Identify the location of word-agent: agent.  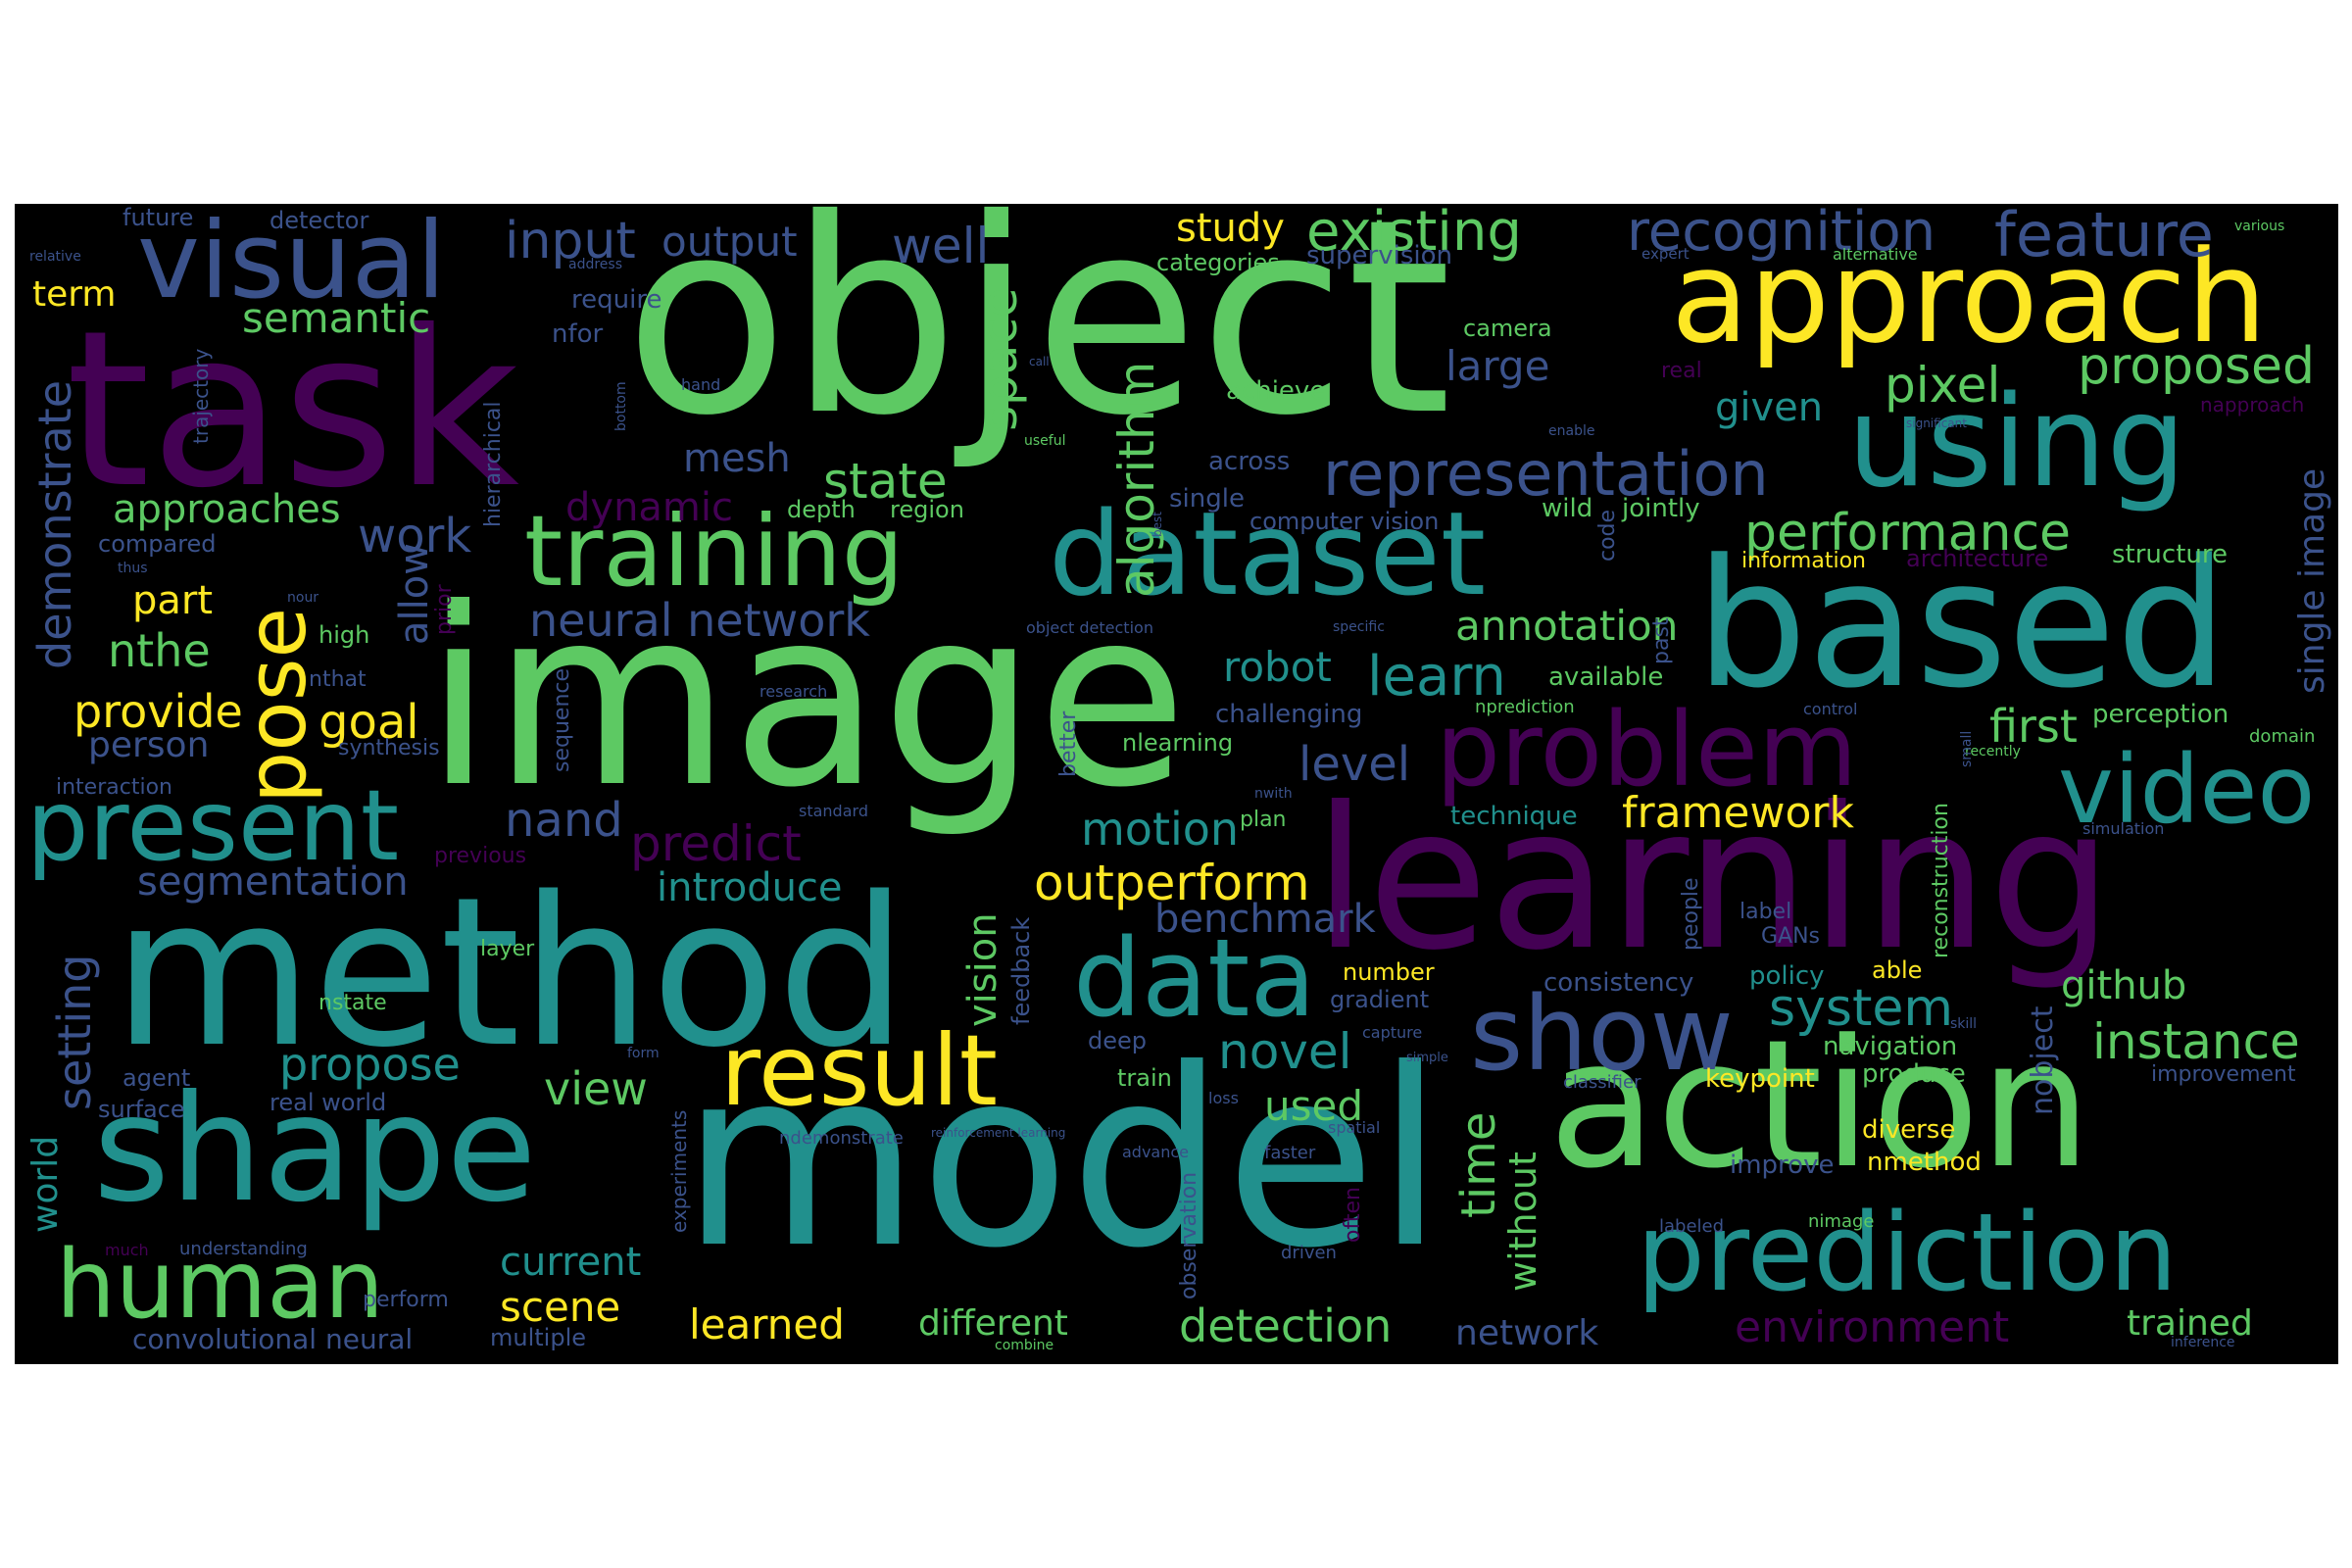
(156, 1078).